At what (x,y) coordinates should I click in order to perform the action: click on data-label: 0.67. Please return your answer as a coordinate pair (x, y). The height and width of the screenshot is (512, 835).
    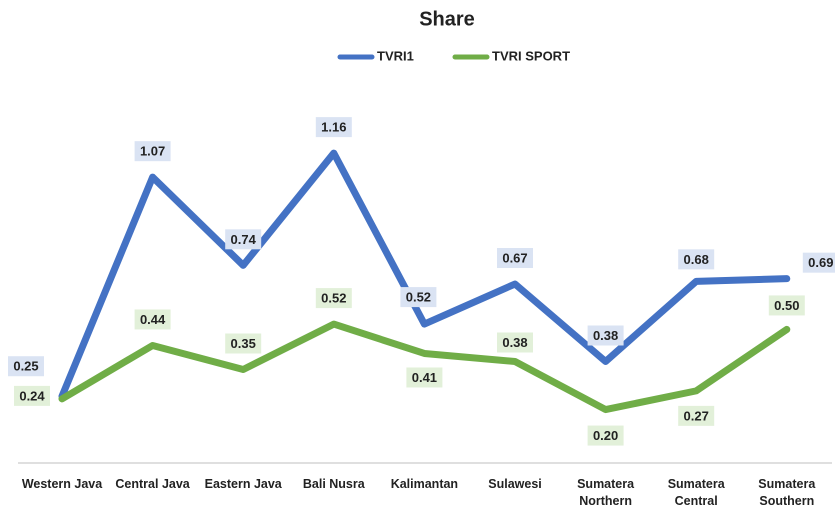
    Looking at the image, I should click on (514, 257).